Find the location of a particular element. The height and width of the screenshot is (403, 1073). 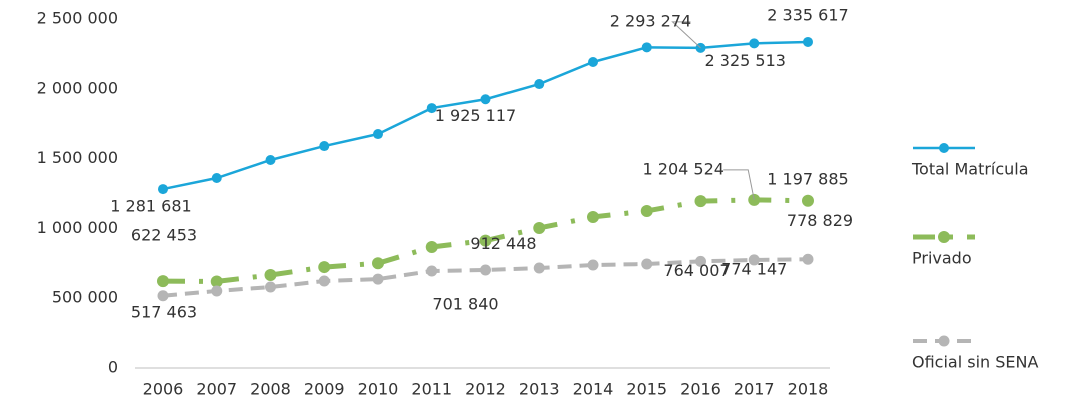

x-tick-label: 2014 is located at coordinates (593, 389).